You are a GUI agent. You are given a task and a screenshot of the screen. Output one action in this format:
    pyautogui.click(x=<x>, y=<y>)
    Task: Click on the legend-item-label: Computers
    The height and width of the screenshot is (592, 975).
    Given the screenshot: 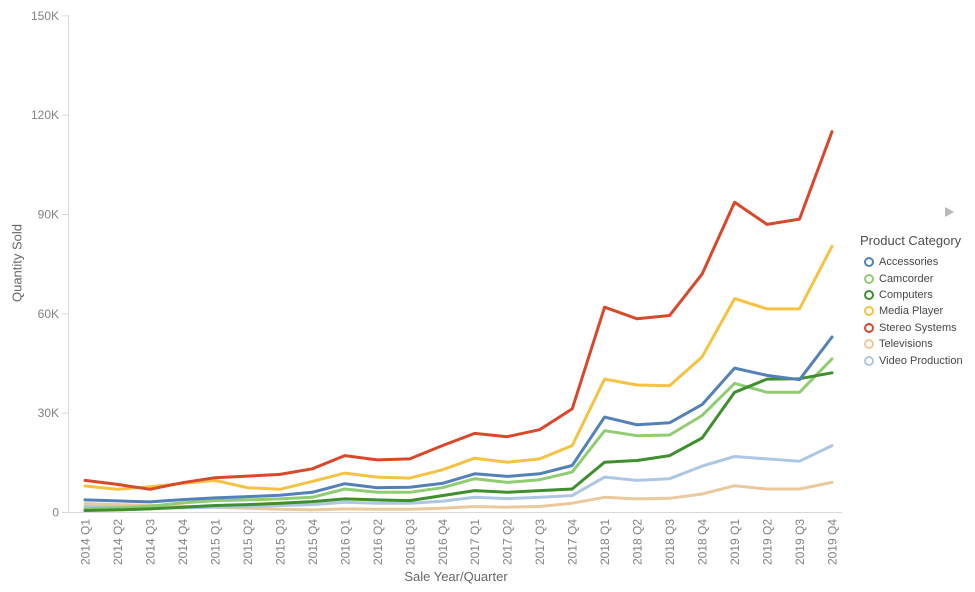 What is the action you would take?
    pyautogui.click(x=906, y=294)
    